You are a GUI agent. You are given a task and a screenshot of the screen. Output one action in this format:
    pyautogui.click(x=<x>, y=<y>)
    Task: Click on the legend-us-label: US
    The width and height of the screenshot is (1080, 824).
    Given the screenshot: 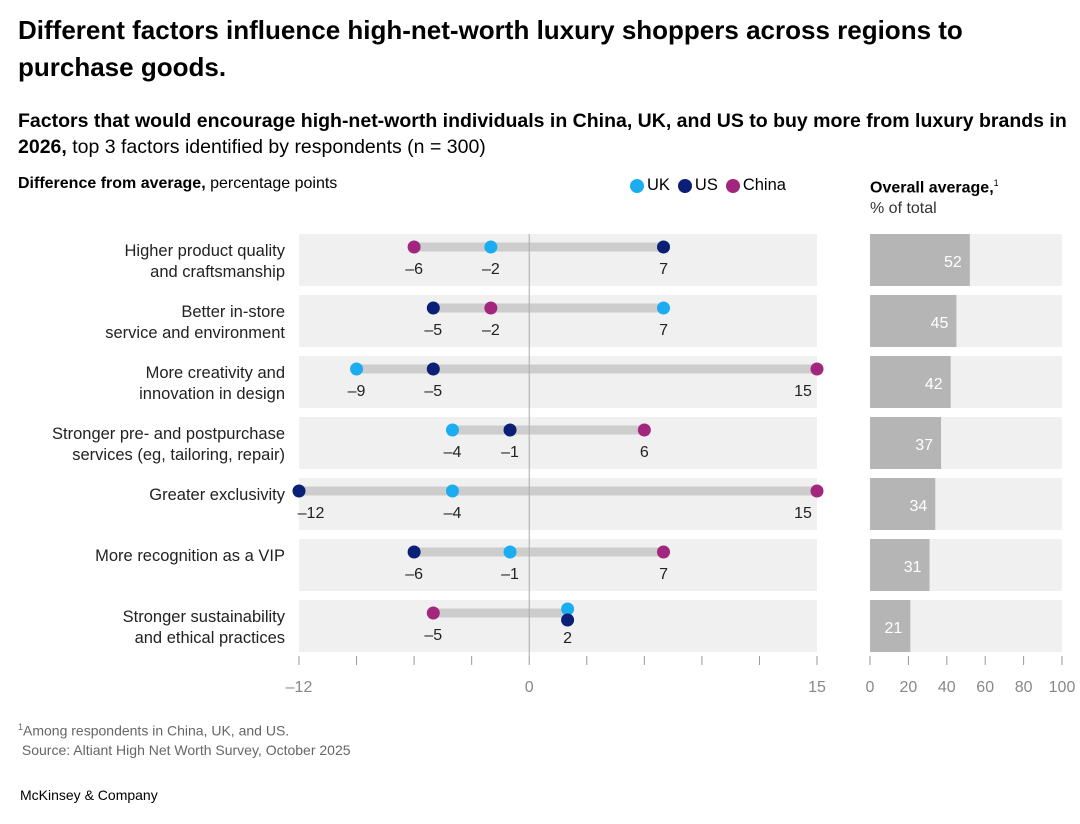 What is the action you would take?
    pyautogui.click(x=706, y=185)
    